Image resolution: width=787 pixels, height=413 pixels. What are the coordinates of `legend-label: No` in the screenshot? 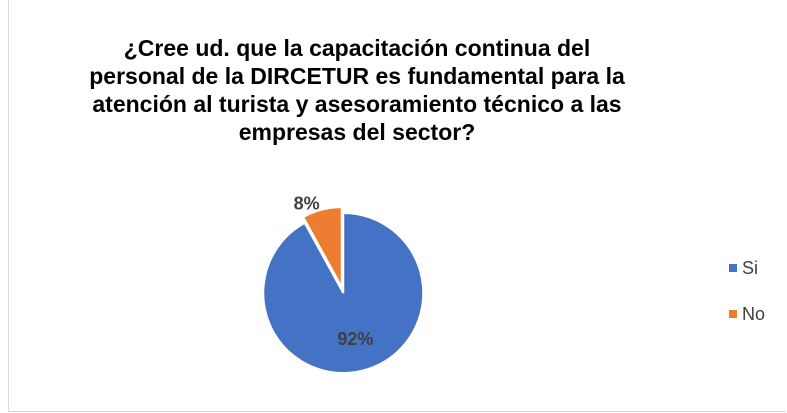 It's located at (753, 314).